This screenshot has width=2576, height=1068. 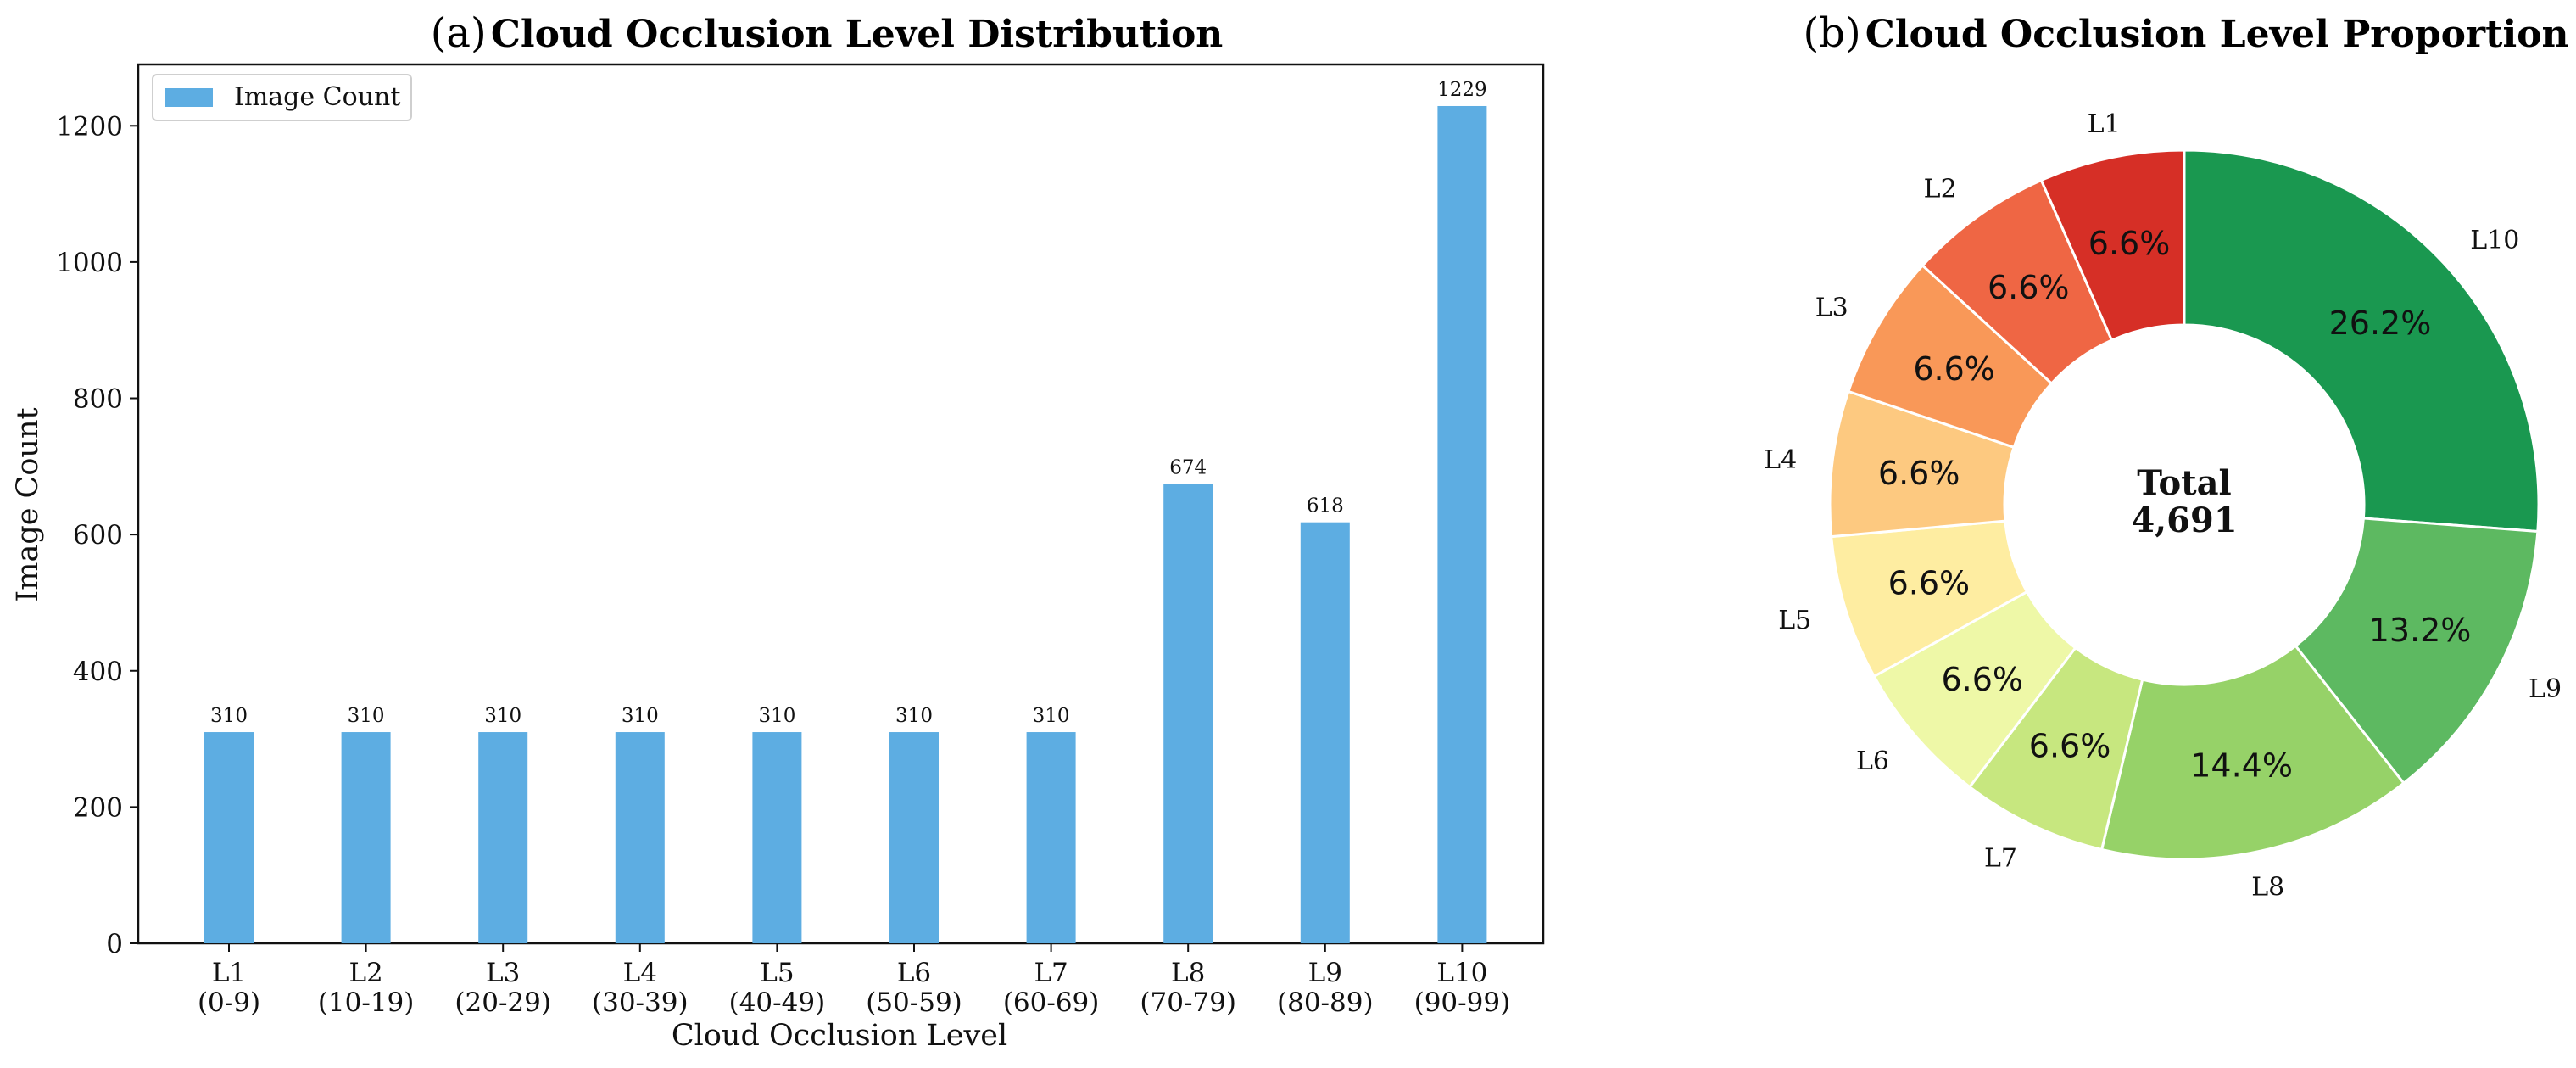 What do you see at coordinates (366, 1003) in the screenshot?
I see `x-tick-label-range: (10-19)` at bounding box center [366, 1003].